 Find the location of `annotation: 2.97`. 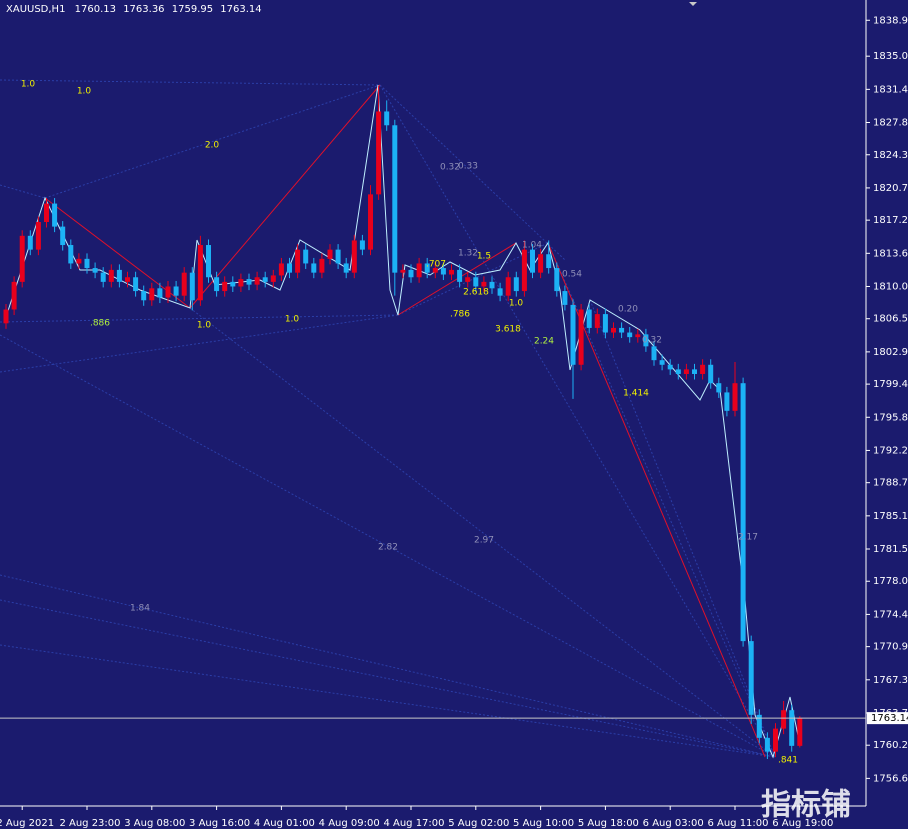

annotation: 2.97 is located at coordinates (484, 541).